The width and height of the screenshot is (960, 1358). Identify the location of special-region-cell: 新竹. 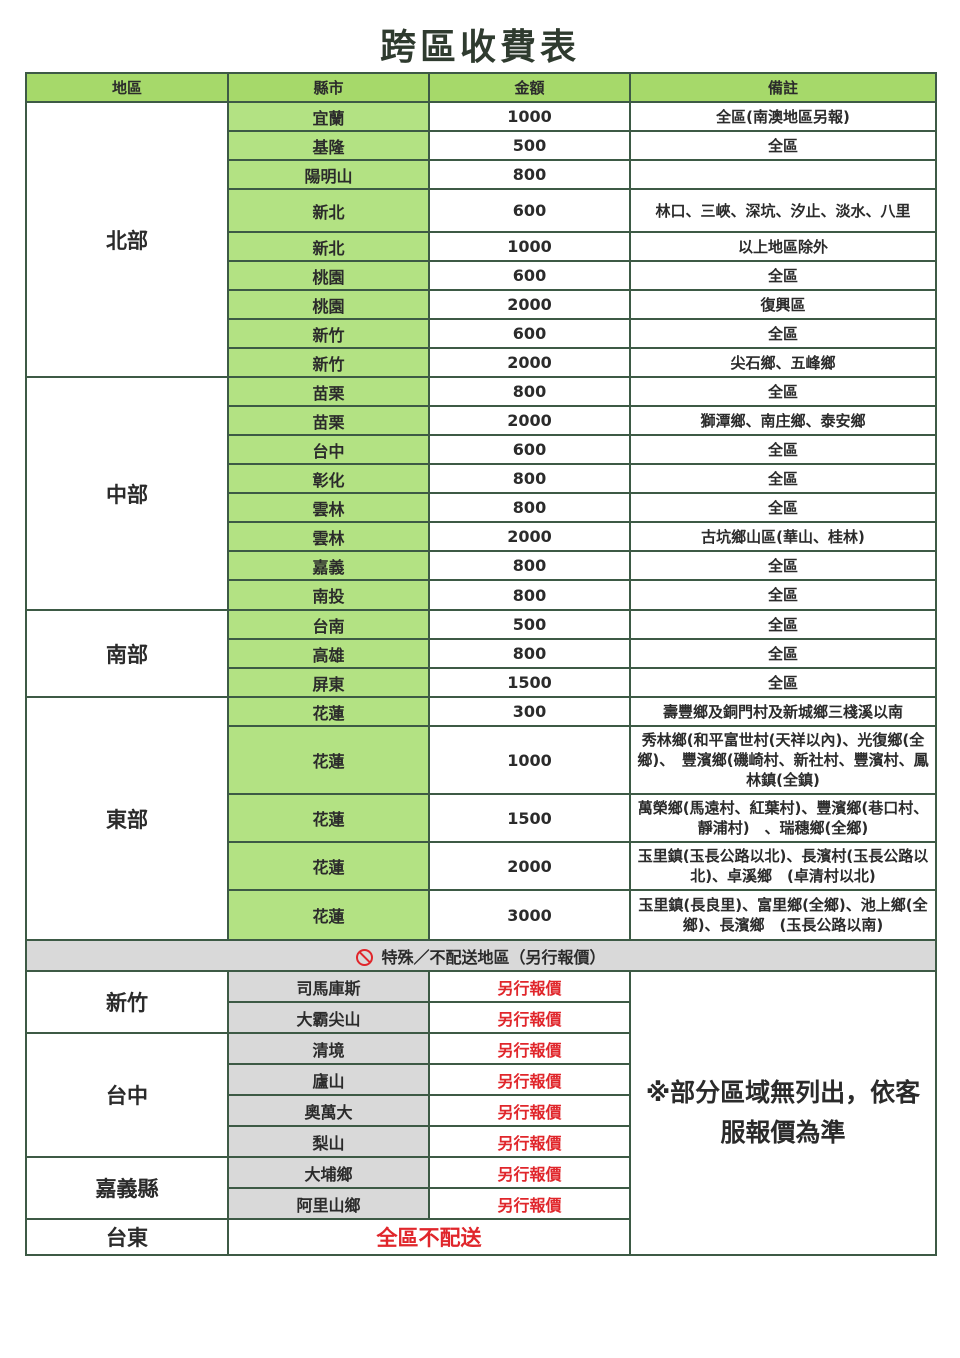
(127, 1002).